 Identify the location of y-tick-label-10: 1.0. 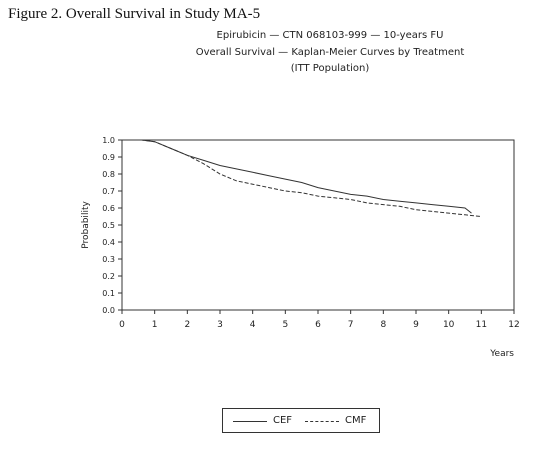
(108, 140).